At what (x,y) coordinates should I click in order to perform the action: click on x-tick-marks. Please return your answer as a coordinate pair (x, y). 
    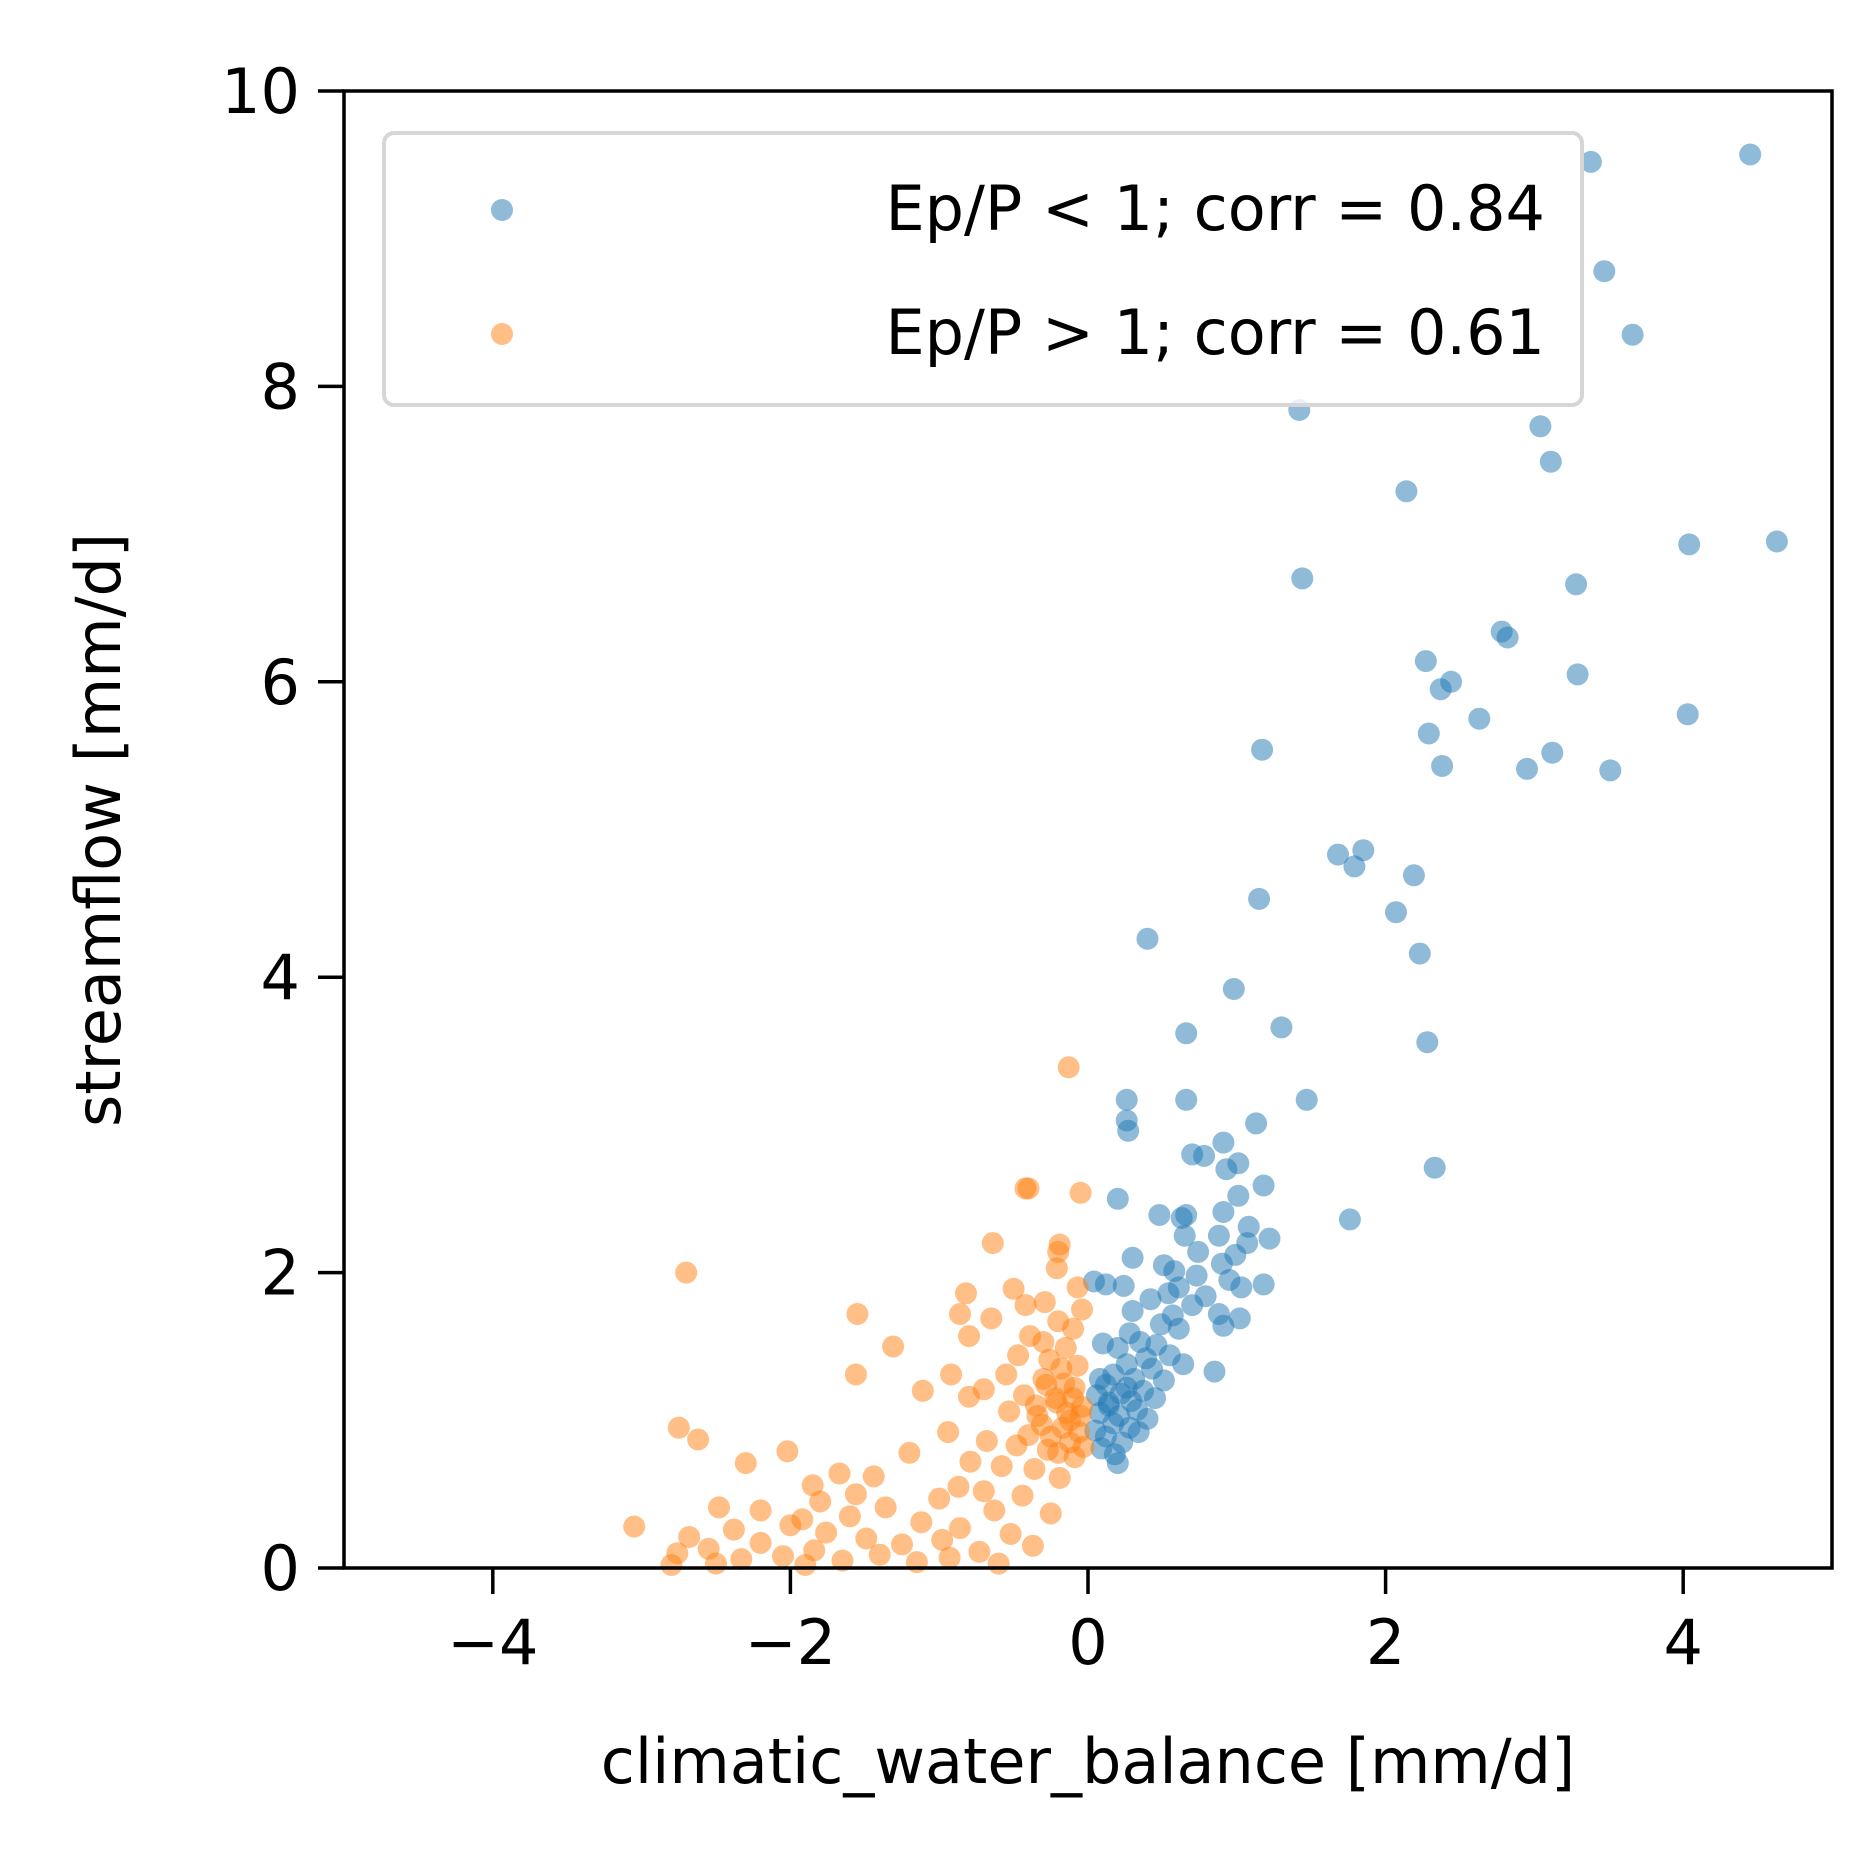
    Looking at the image, I should click on (1088, 1581).